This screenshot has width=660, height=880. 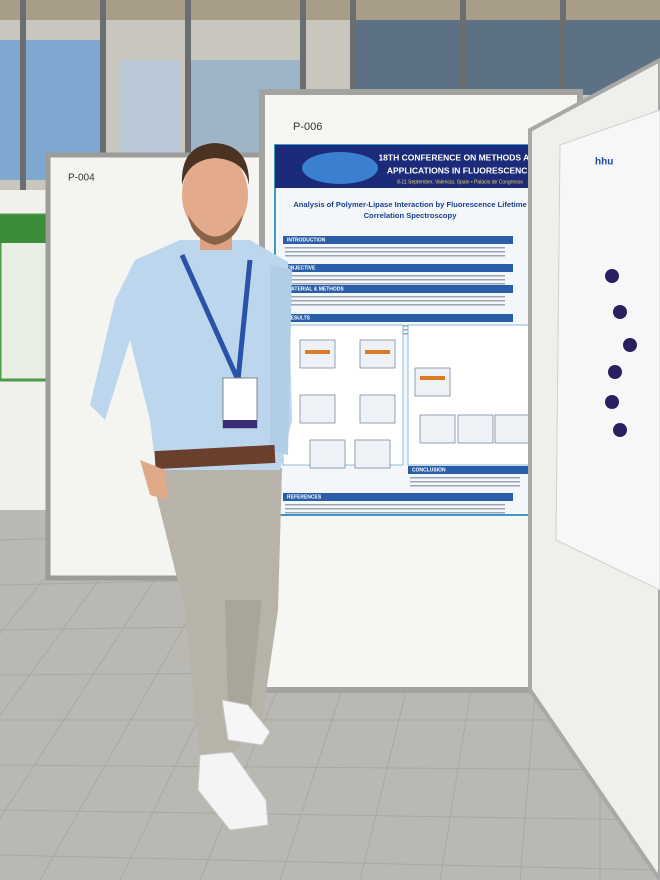 I want to click on section-heading: MATERIAL & METHODS, so click(x=315, y=289).